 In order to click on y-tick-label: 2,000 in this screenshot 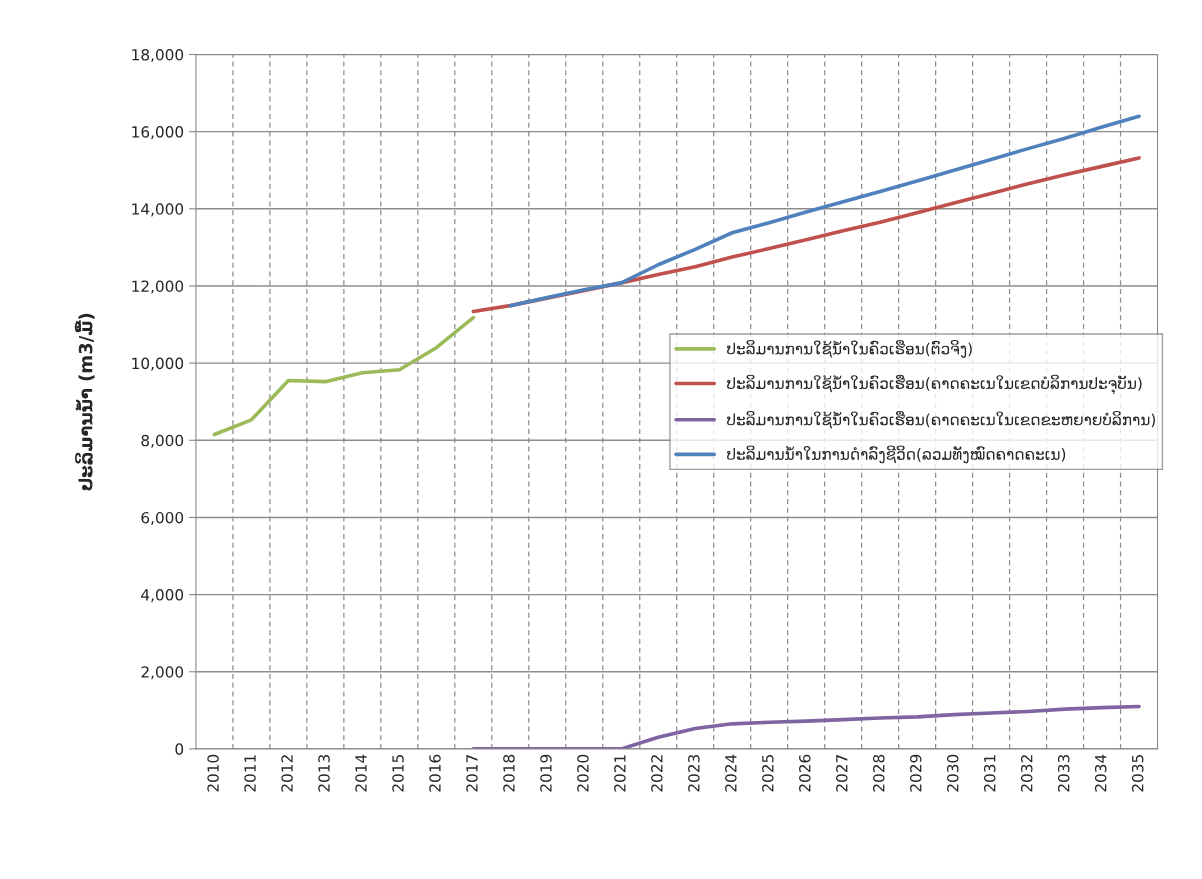, I will do `click(162, 673)`.